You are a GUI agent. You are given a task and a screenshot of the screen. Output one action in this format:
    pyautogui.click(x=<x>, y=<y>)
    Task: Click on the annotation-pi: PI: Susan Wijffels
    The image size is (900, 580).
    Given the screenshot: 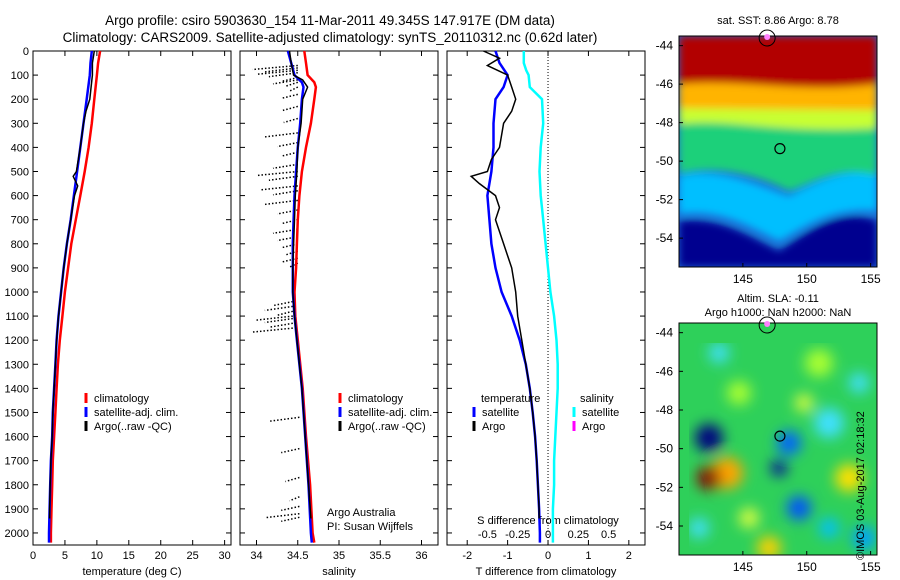 What is the action you would take?
    pyautogui.click(x=370, y=527)
    